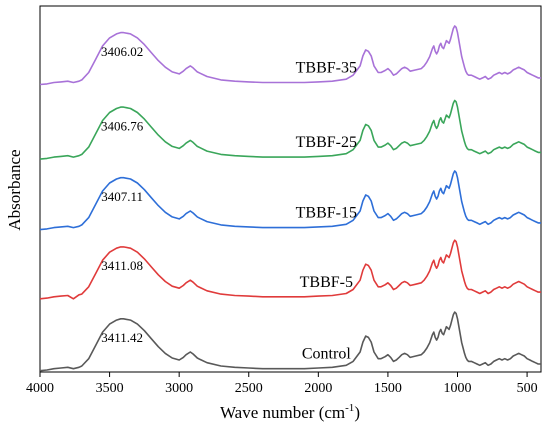 This screenshot has width=550, height=434. I want to click on peak-label-layer: 3411.42 3411.08 3407.11 3406.76 3406.02, so click(122, 194).